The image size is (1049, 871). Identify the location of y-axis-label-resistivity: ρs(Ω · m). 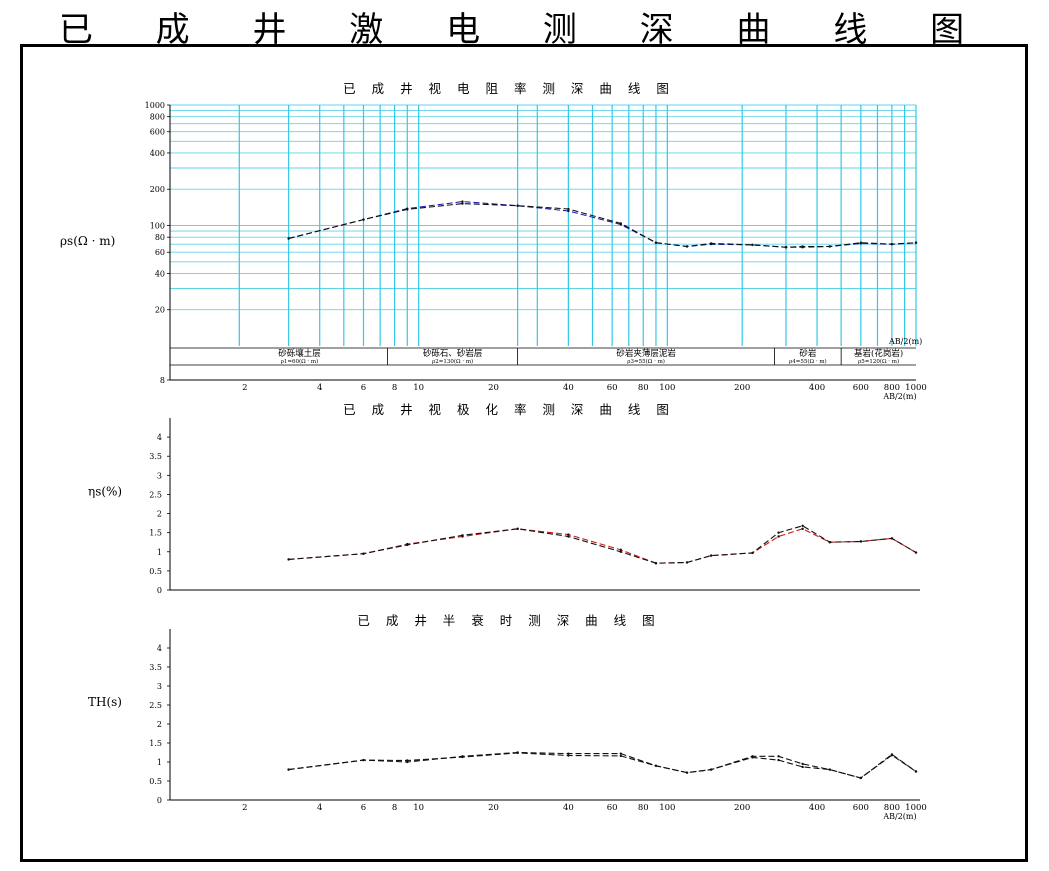
(87, 241).